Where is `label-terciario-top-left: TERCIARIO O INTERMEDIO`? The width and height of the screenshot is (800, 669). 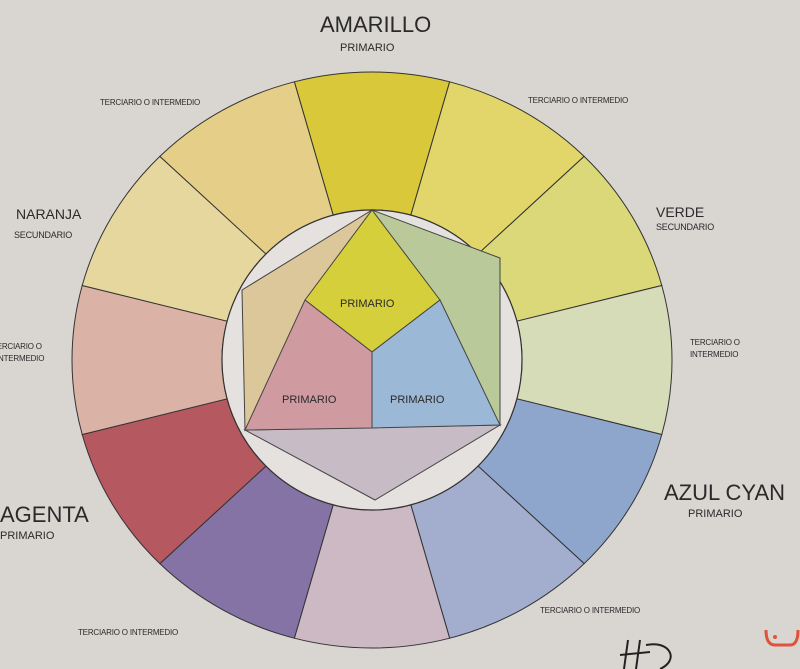
label-terciario-top-left: TERCIARIO O INTERMEDIO is located at coordinates (150, 102).